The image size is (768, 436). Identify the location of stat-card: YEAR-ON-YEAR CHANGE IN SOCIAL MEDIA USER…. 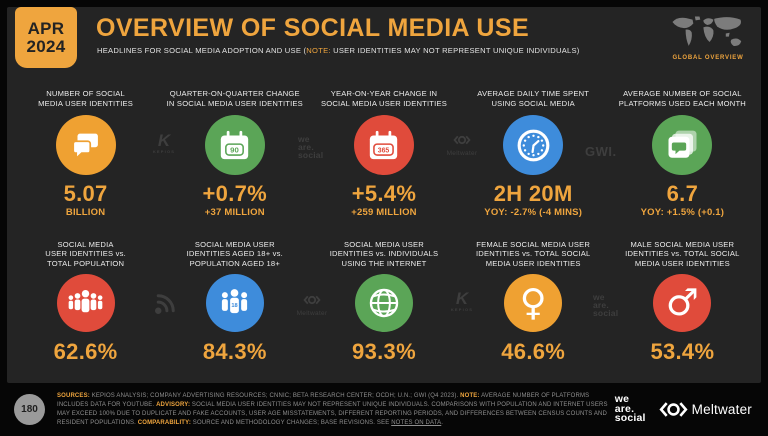
(383, 151).